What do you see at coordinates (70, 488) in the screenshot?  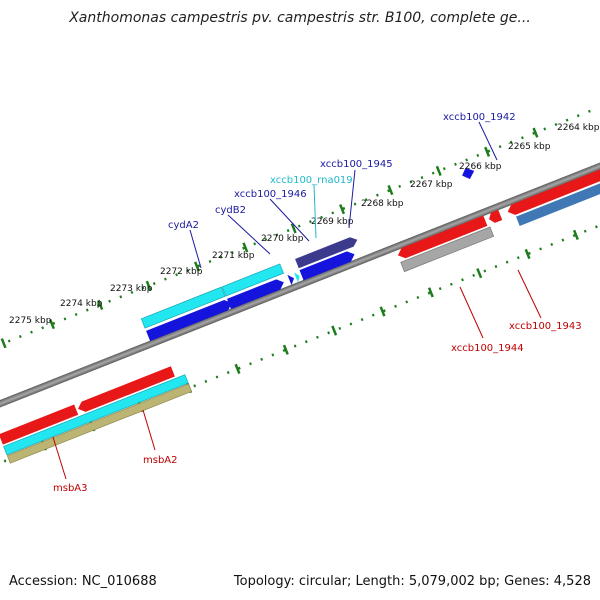 I see `gene-label-msbA3: msbA3` at bounding box center [70, 488].